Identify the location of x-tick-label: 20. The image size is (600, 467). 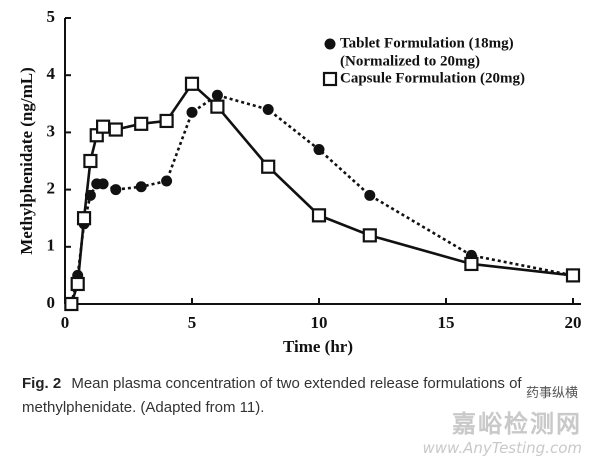
(573, 322).